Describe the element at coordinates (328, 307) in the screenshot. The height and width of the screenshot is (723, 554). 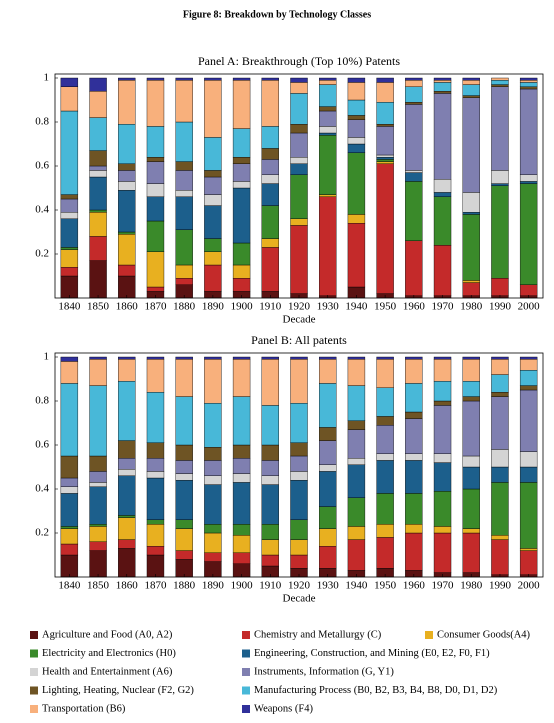
I see `x-tick-label: 1930` at that location.